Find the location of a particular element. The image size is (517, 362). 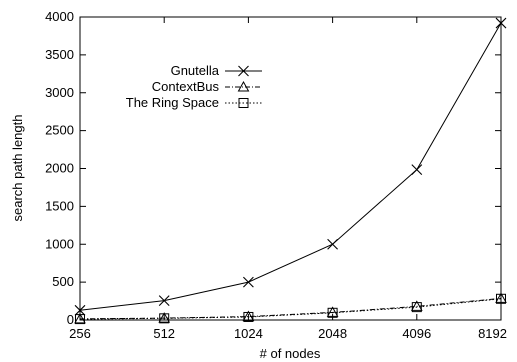

x-tick-label: 4096 is located at coordinates (416, 333).